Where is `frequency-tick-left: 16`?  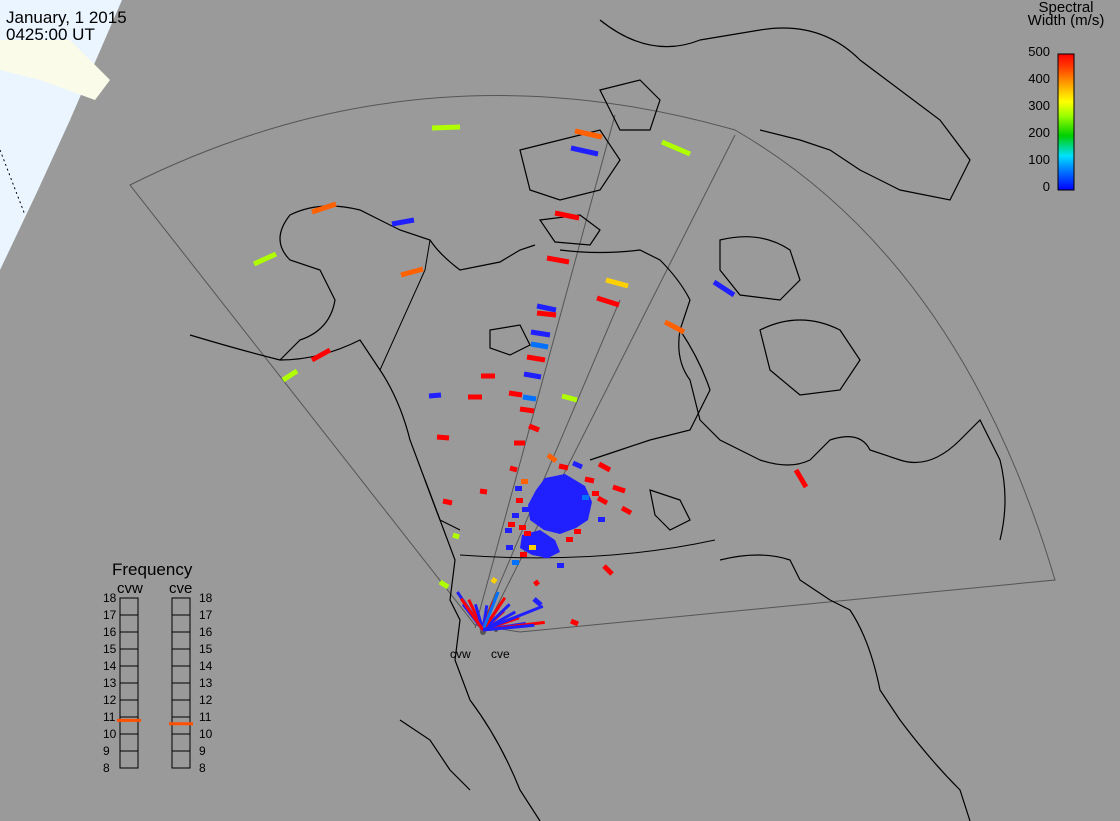
frequency-tick-left: 16 is located at coordinates (110, 632).